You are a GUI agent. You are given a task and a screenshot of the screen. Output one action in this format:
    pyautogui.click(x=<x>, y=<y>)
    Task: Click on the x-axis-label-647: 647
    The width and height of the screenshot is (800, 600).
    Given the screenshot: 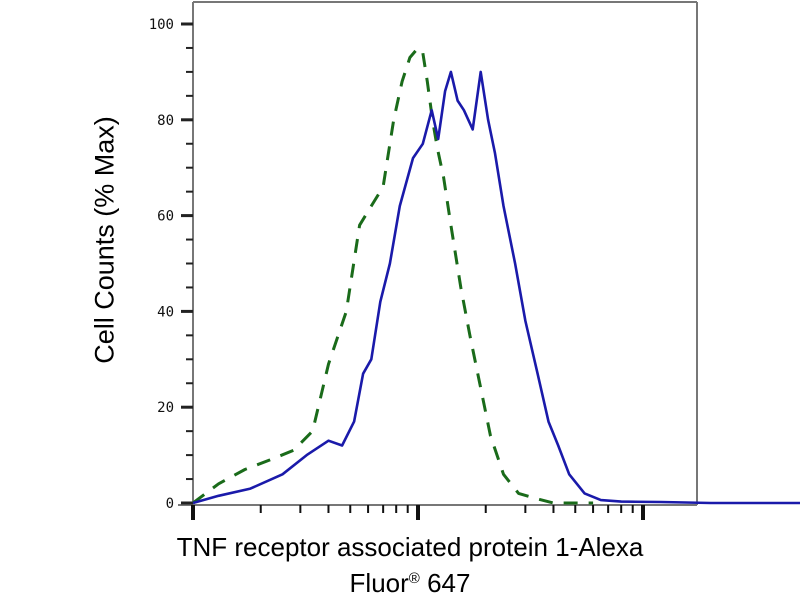 What is the action you would take?
    pyautogui.click(x=445, y=583)
    